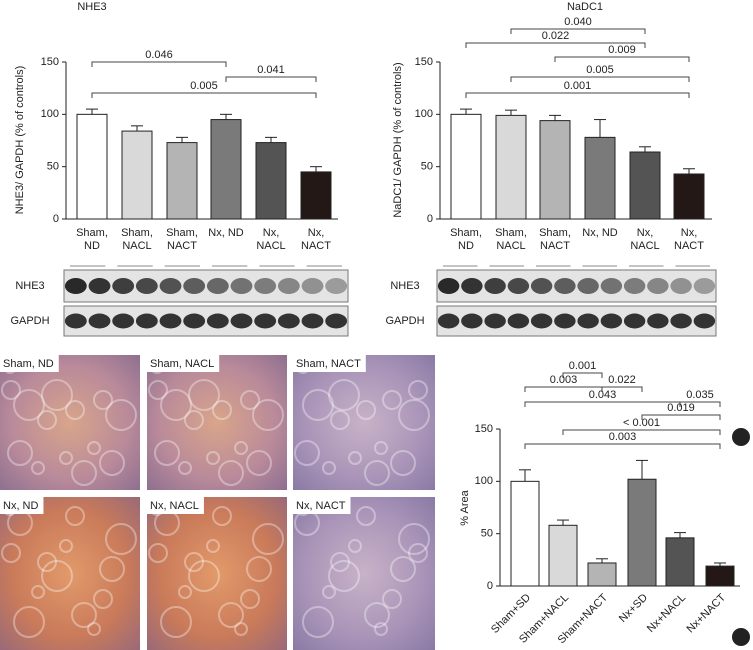 The image size is (753, 650). What do you see at coordinates (600, 70) in the screenshot?
I see `p-value: 0.005` at bounding box center [600, 70].